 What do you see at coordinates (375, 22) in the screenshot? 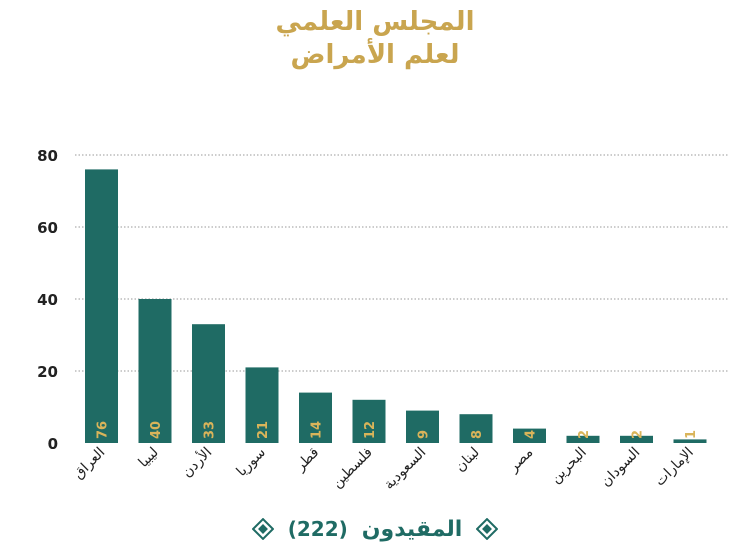
I see `chart-title-line-1: المجلس العلمي` at bounding box center [375, 22].